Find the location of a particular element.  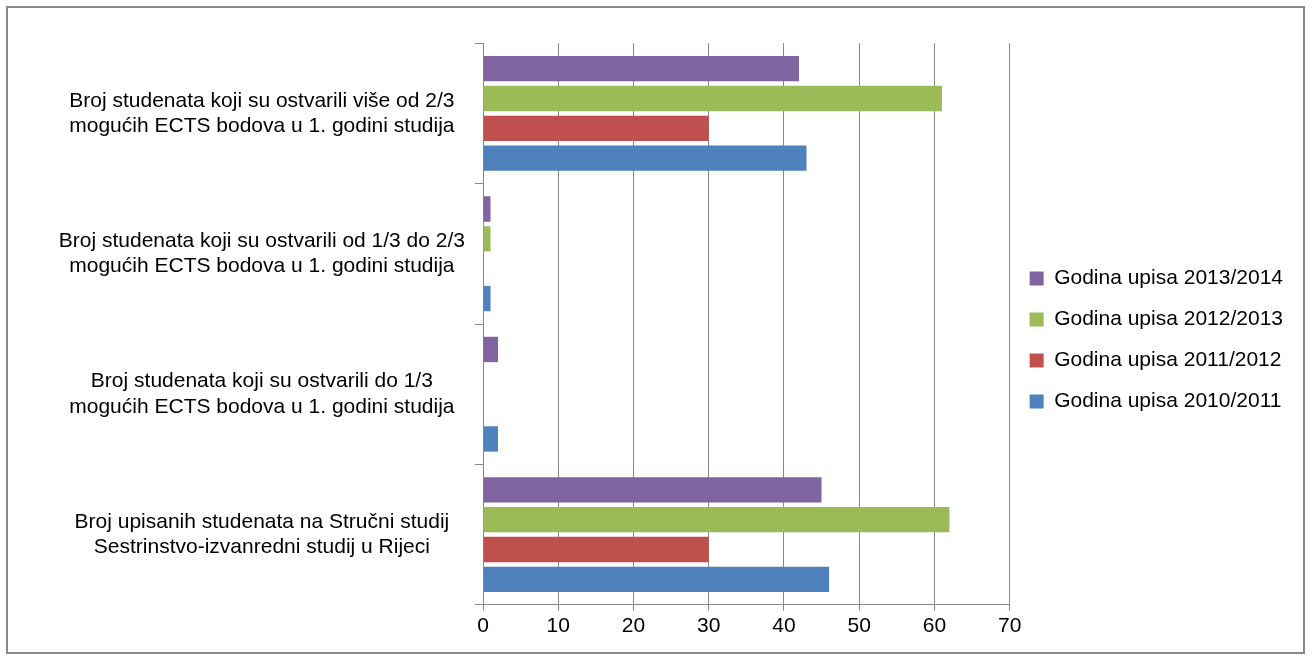

y-tick-label: Broj studenata koji su ostvarili od 1/3 do 2/3 mogućih ECTS bodova u 1. godini studija is located at coordinates (262, 252).